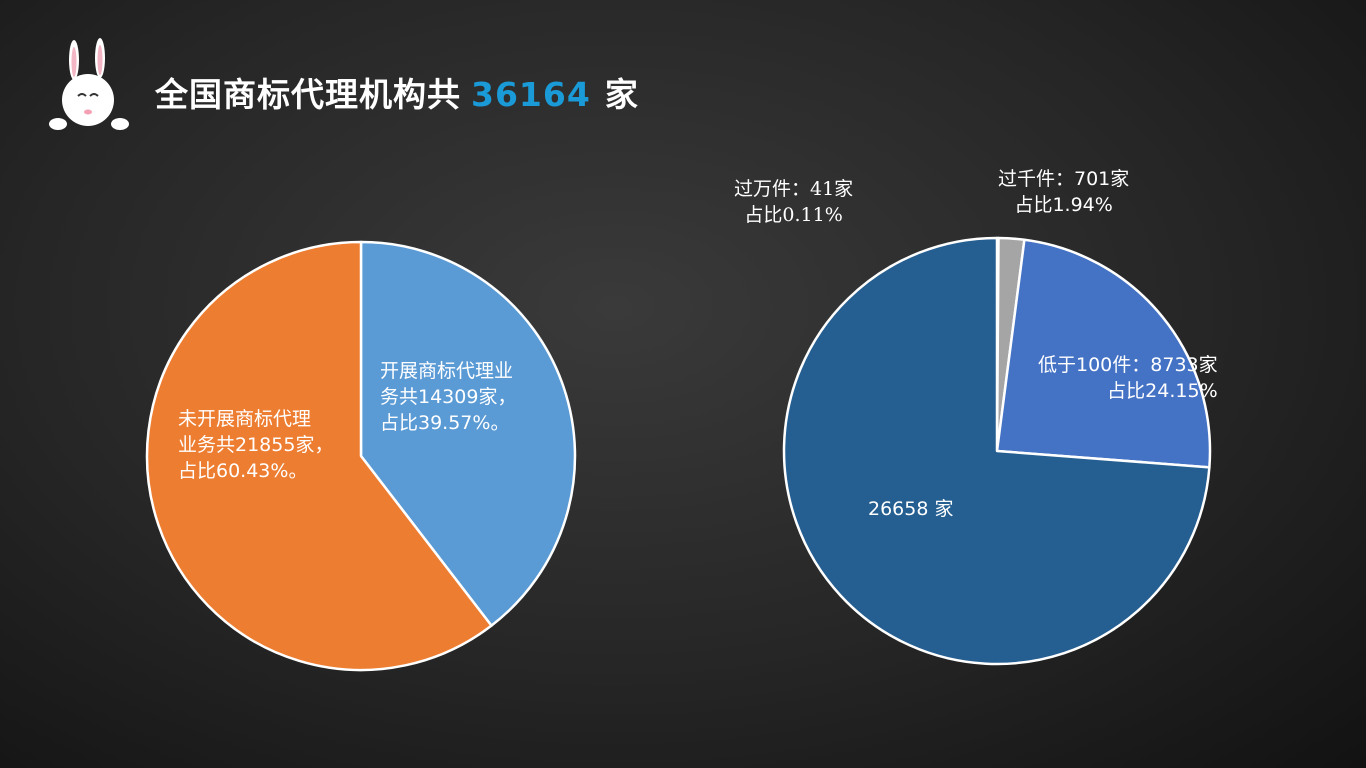  Describe the element at coordinates (531, 94) in the screenshot. I see `title-number: 36164` at that location.